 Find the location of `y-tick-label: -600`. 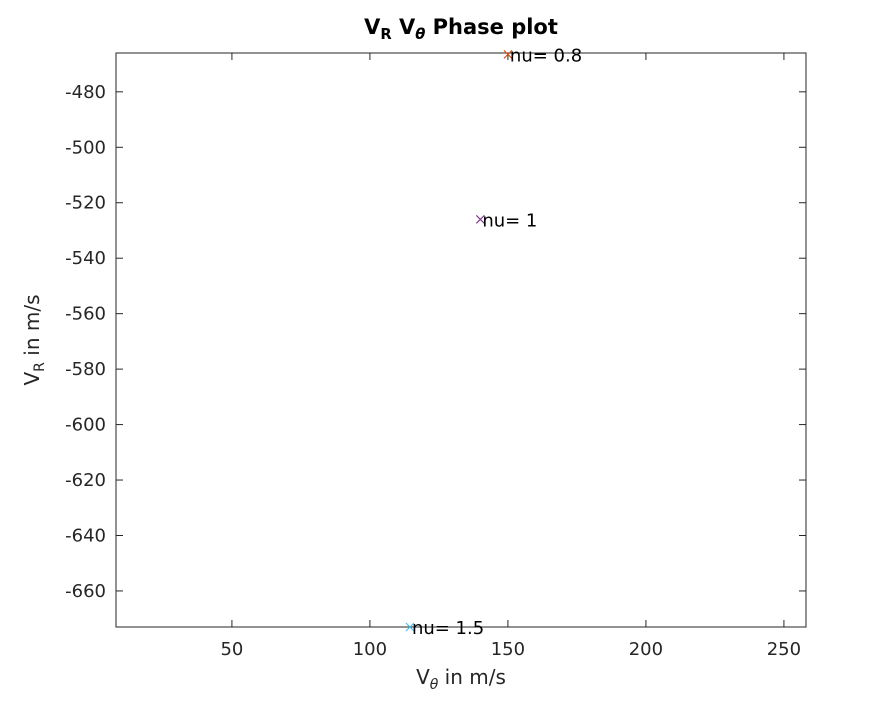

y-tick-label: -600 is located at coordinates (85, 425).